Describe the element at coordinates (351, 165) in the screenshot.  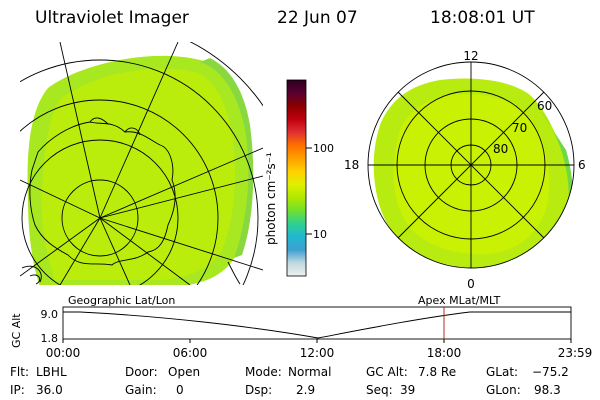
I see `mlt-label-18: 18` at that location.